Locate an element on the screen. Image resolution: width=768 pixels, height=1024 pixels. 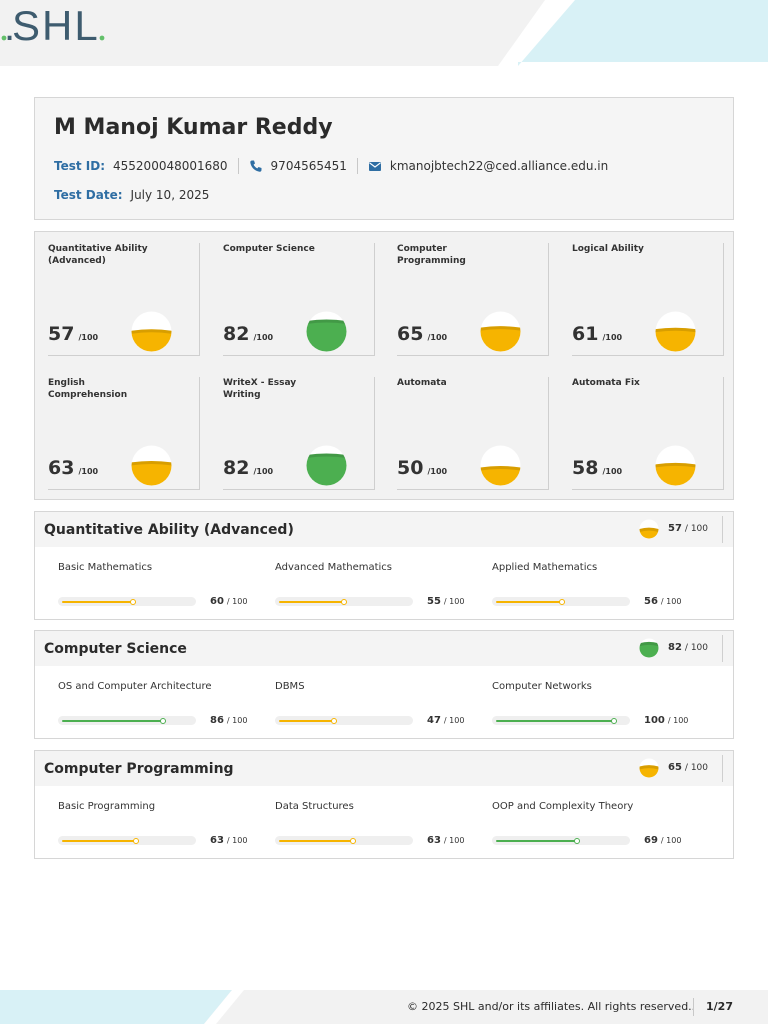
logo-dot-right is located at coordinates (102, 38).